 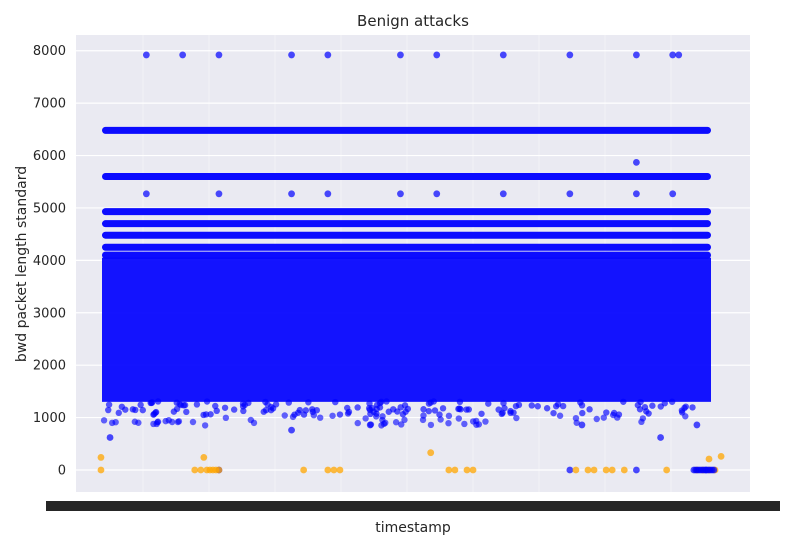 What do you see at coordinates (49, 313) in the screenshot?
I see `y-tick-label: 3000` at bounding box center [49, 313].